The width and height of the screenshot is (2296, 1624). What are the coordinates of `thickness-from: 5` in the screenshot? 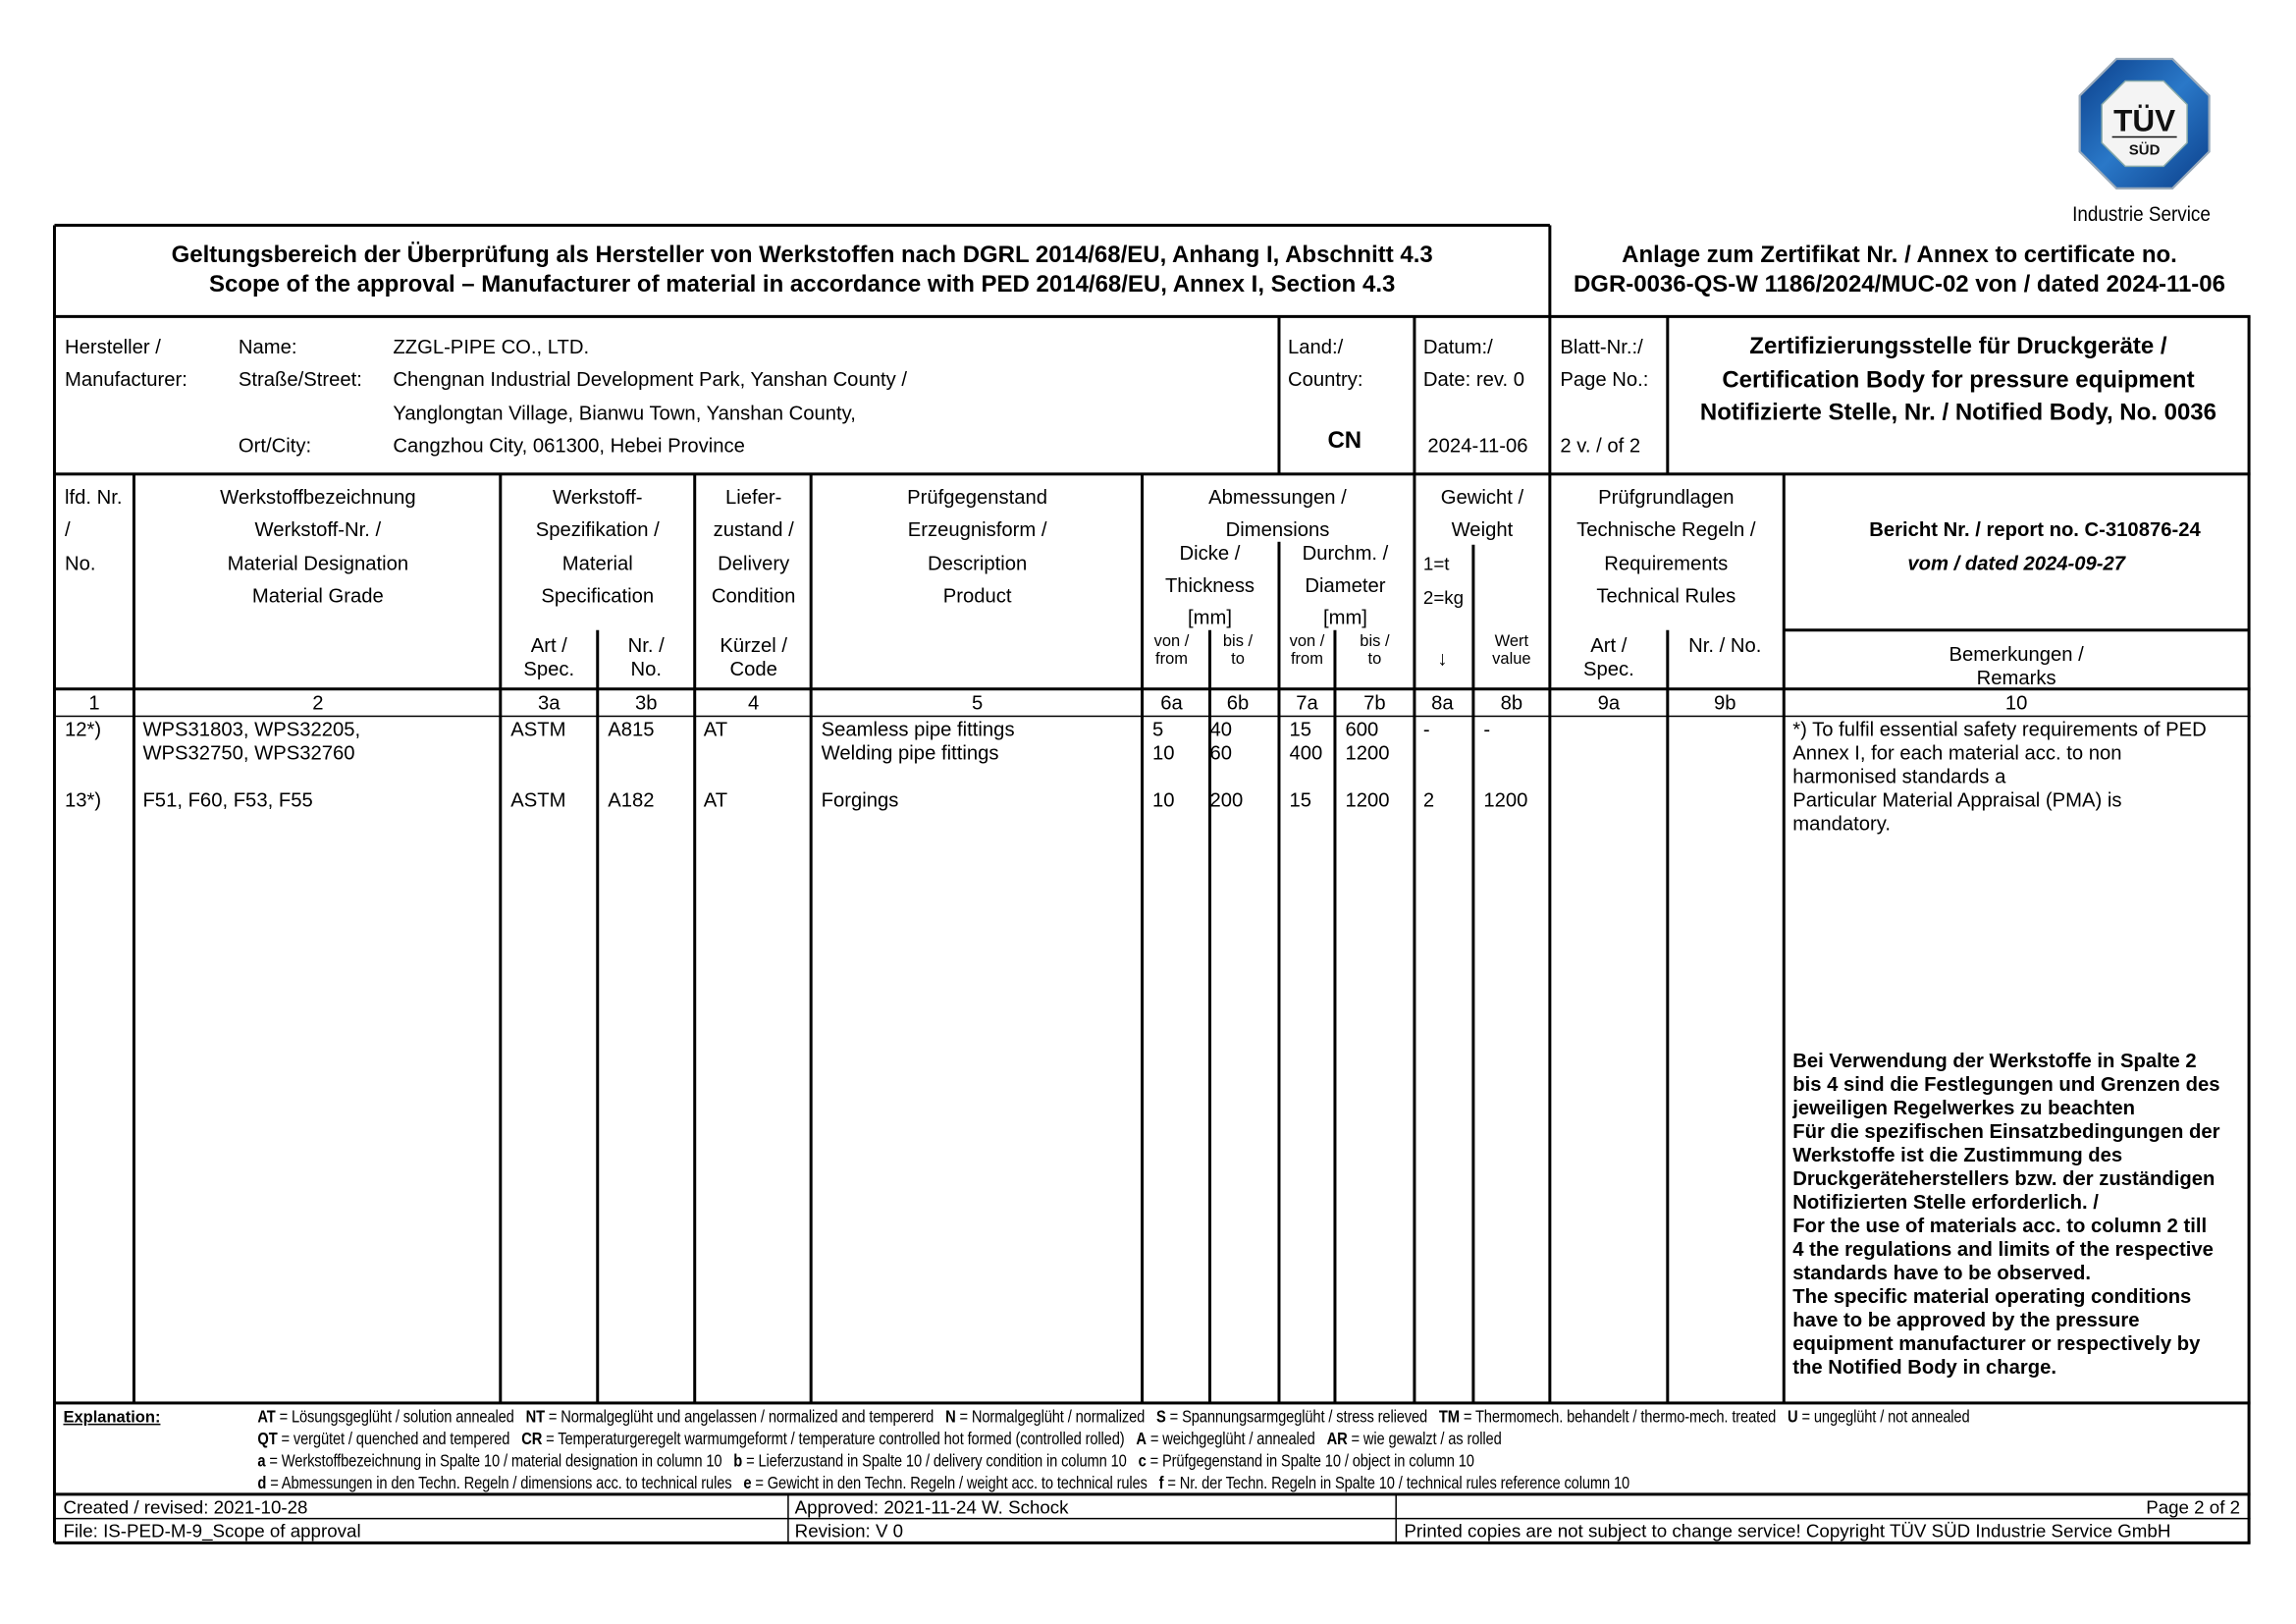 It's located at (1158, 729).